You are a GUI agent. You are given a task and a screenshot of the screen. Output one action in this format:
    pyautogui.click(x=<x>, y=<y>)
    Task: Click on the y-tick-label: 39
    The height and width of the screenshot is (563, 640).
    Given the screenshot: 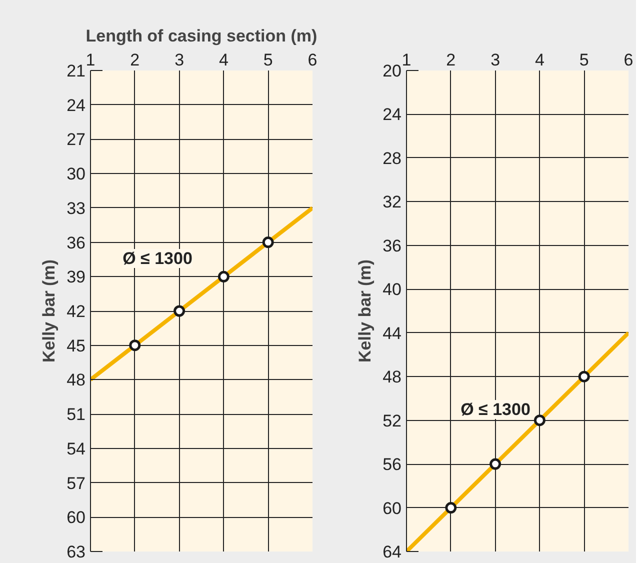 What is the action you would take?
    pyautogui.click(x=76, y=277)
    